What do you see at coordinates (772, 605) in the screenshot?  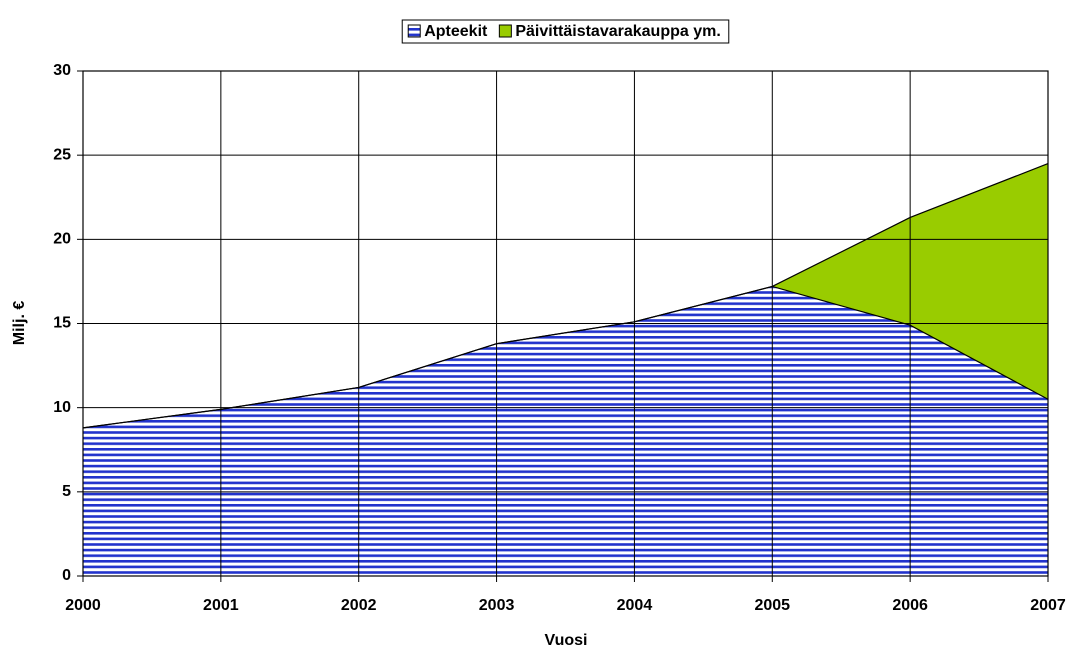 I see `x-tick-label: 2005` at bounding box center [772, 605].